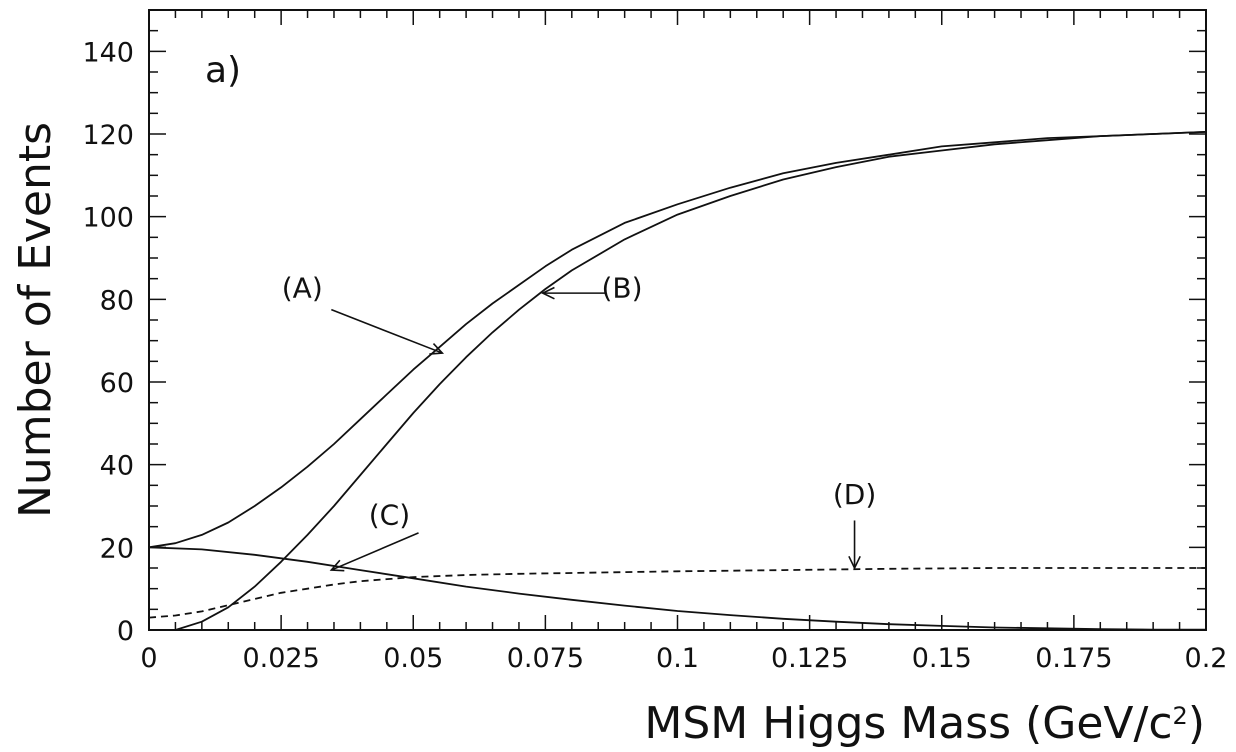 This screenshot has height=752, width=1236. Describe the element at coordinates (908, 723) in the screenshot. I see `x-axis-title-main: MSM Higgs Mass (GeV/c` at that location.